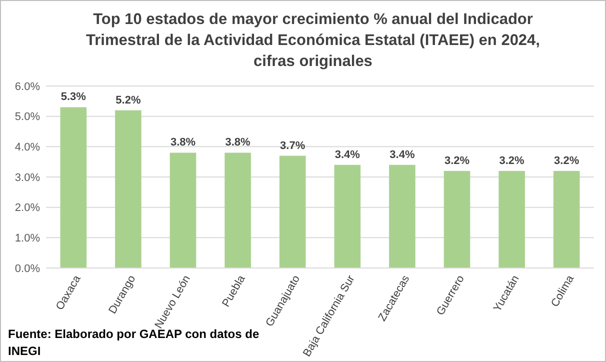 This screenshot has width=606, height=362. What do you see at coordinates (128, 100) in the screenshot?
I see `data-label: 5.2%` at bounding box center [128, 100].